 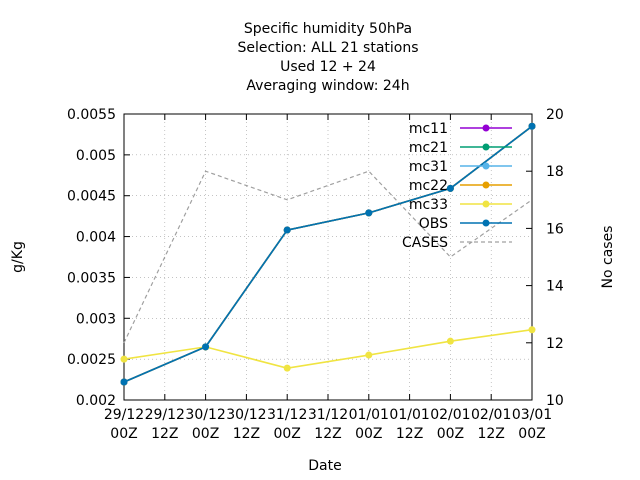 What do you see at coordinates (91, 115) in the screenshot?
I see `y-tick-label: 0.0055` at bounding box center [91, 115].